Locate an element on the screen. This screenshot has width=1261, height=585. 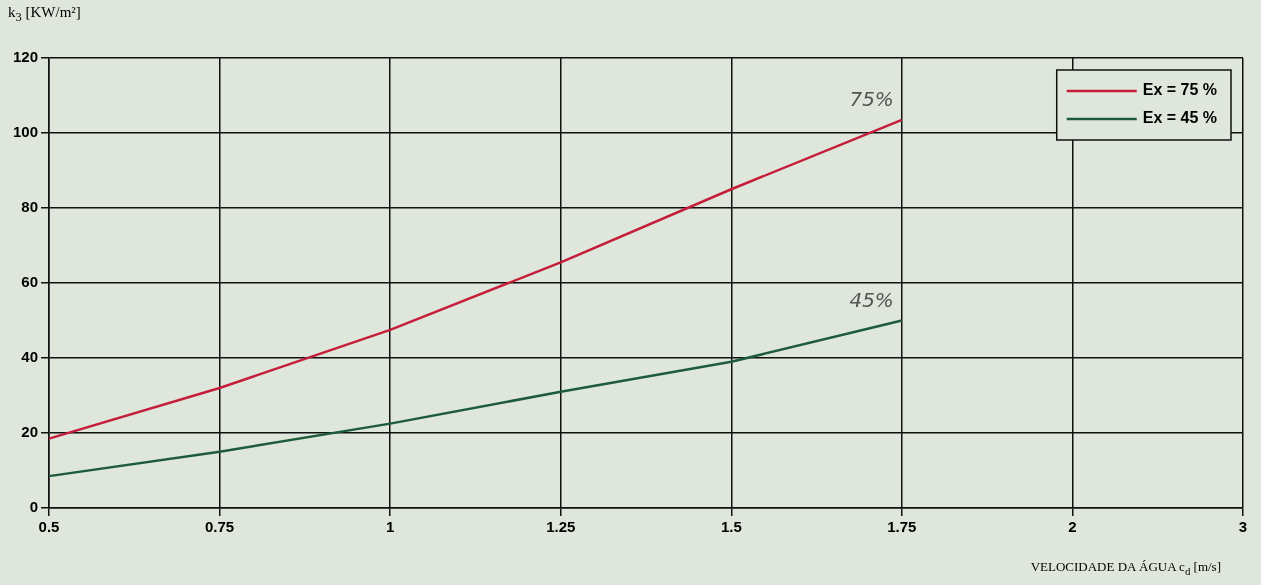
y-tick-label: 120 is located at coordinates (26, 57).